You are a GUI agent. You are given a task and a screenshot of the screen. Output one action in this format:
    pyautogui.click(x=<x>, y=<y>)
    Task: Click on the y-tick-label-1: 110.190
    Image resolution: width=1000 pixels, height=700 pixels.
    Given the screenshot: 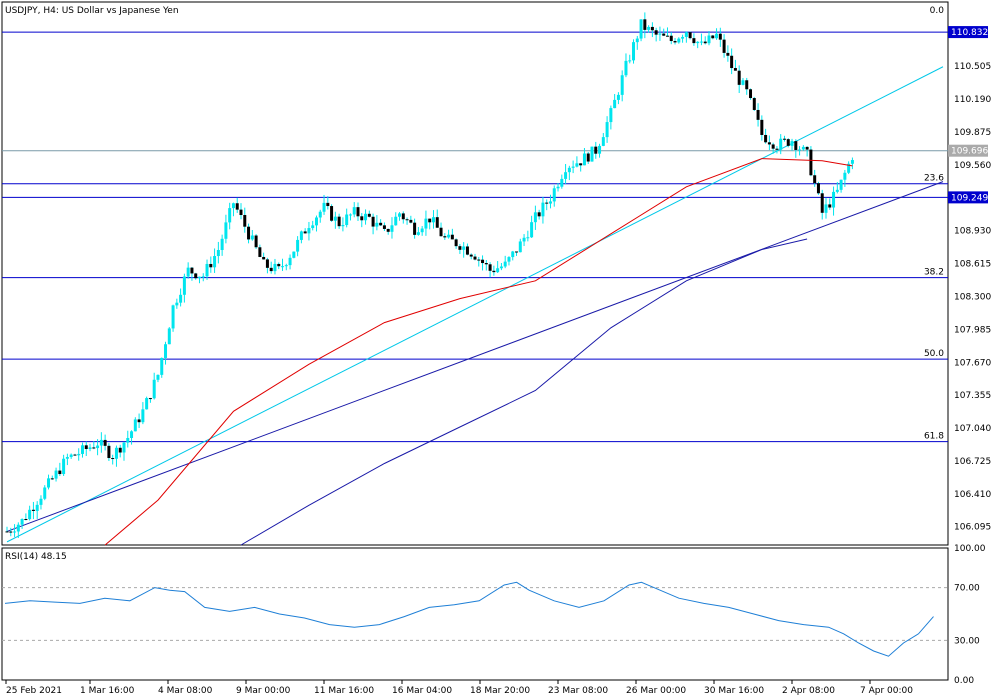 What is the action you would take?
    pyautogui.click(x=972, y=100)
    